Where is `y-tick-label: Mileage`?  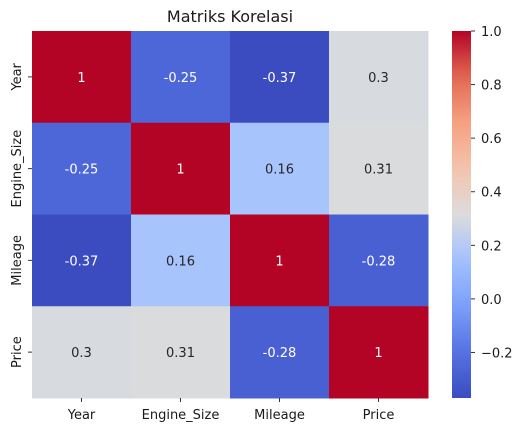
y-tick-label: Mileage is located at coordinates (17, 260).